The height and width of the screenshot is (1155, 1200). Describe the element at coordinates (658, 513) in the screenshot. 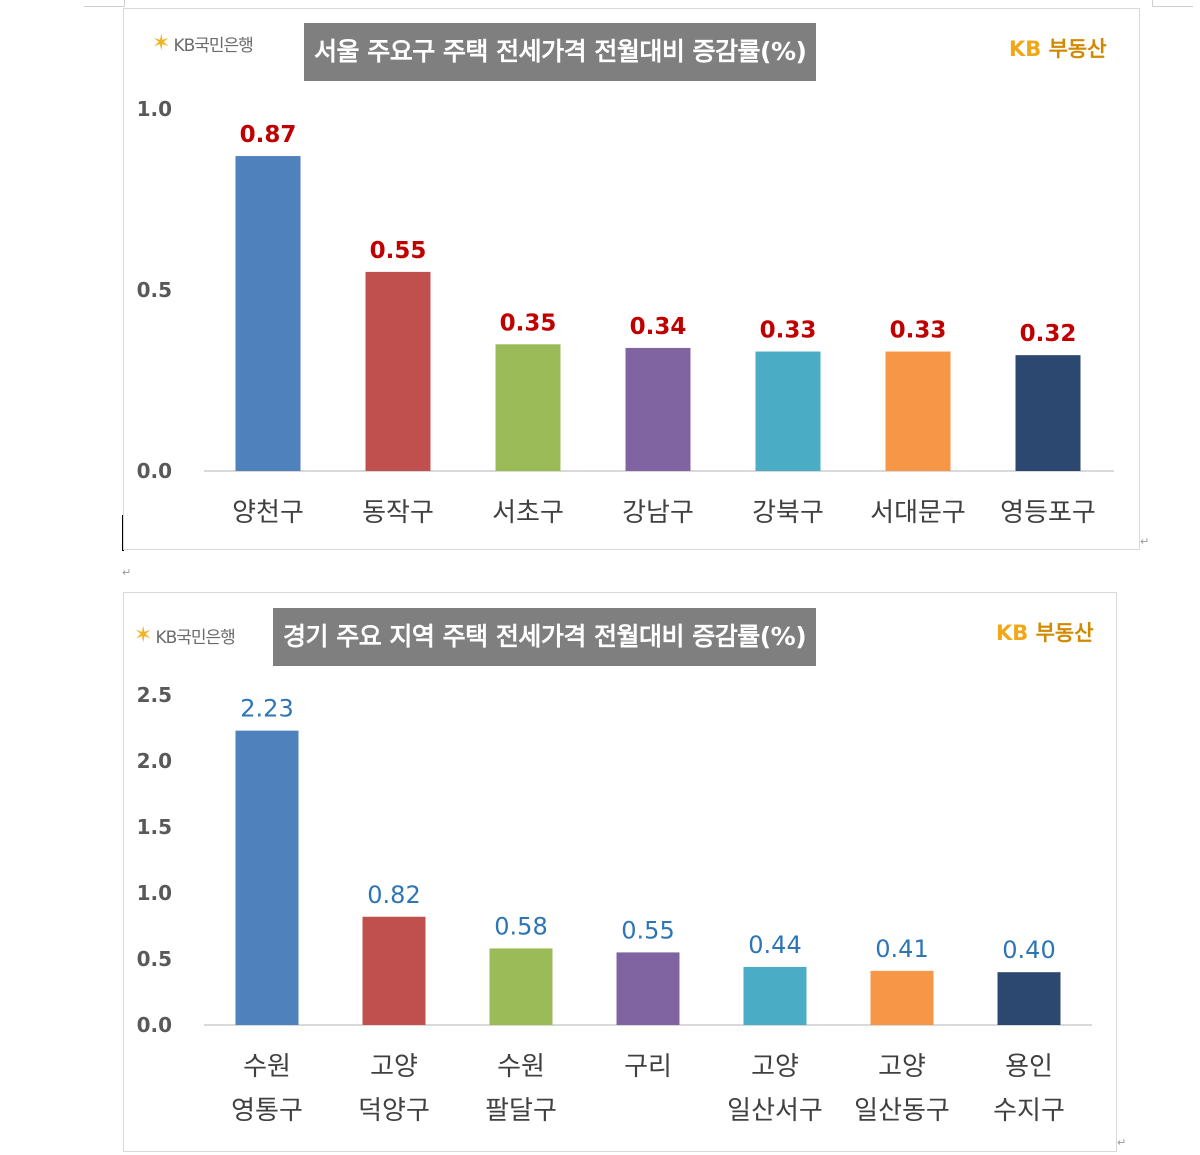

I see `x-category-label: 강남구` at that location.